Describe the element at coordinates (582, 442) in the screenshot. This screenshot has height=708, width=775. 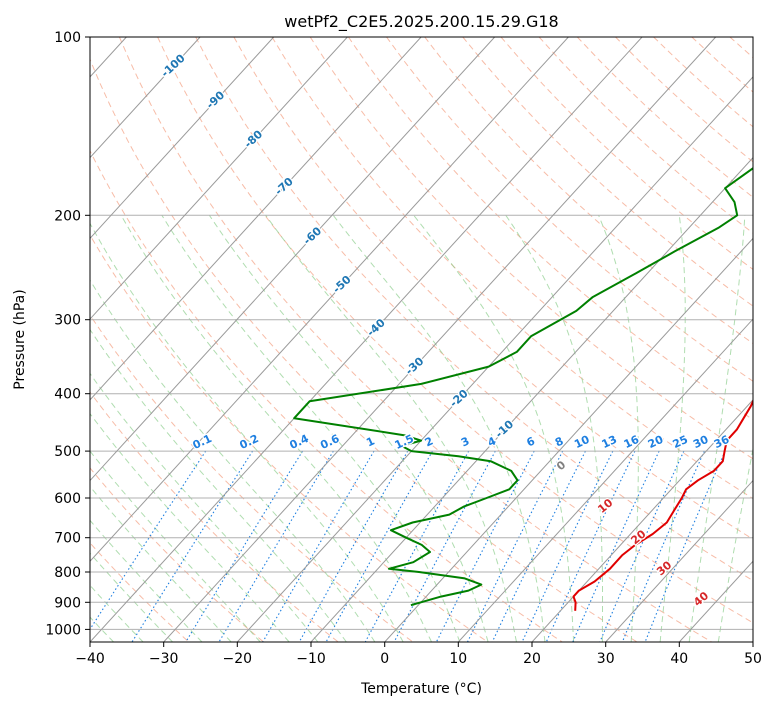
I see `mixing-ratio-label: 10` at that location.